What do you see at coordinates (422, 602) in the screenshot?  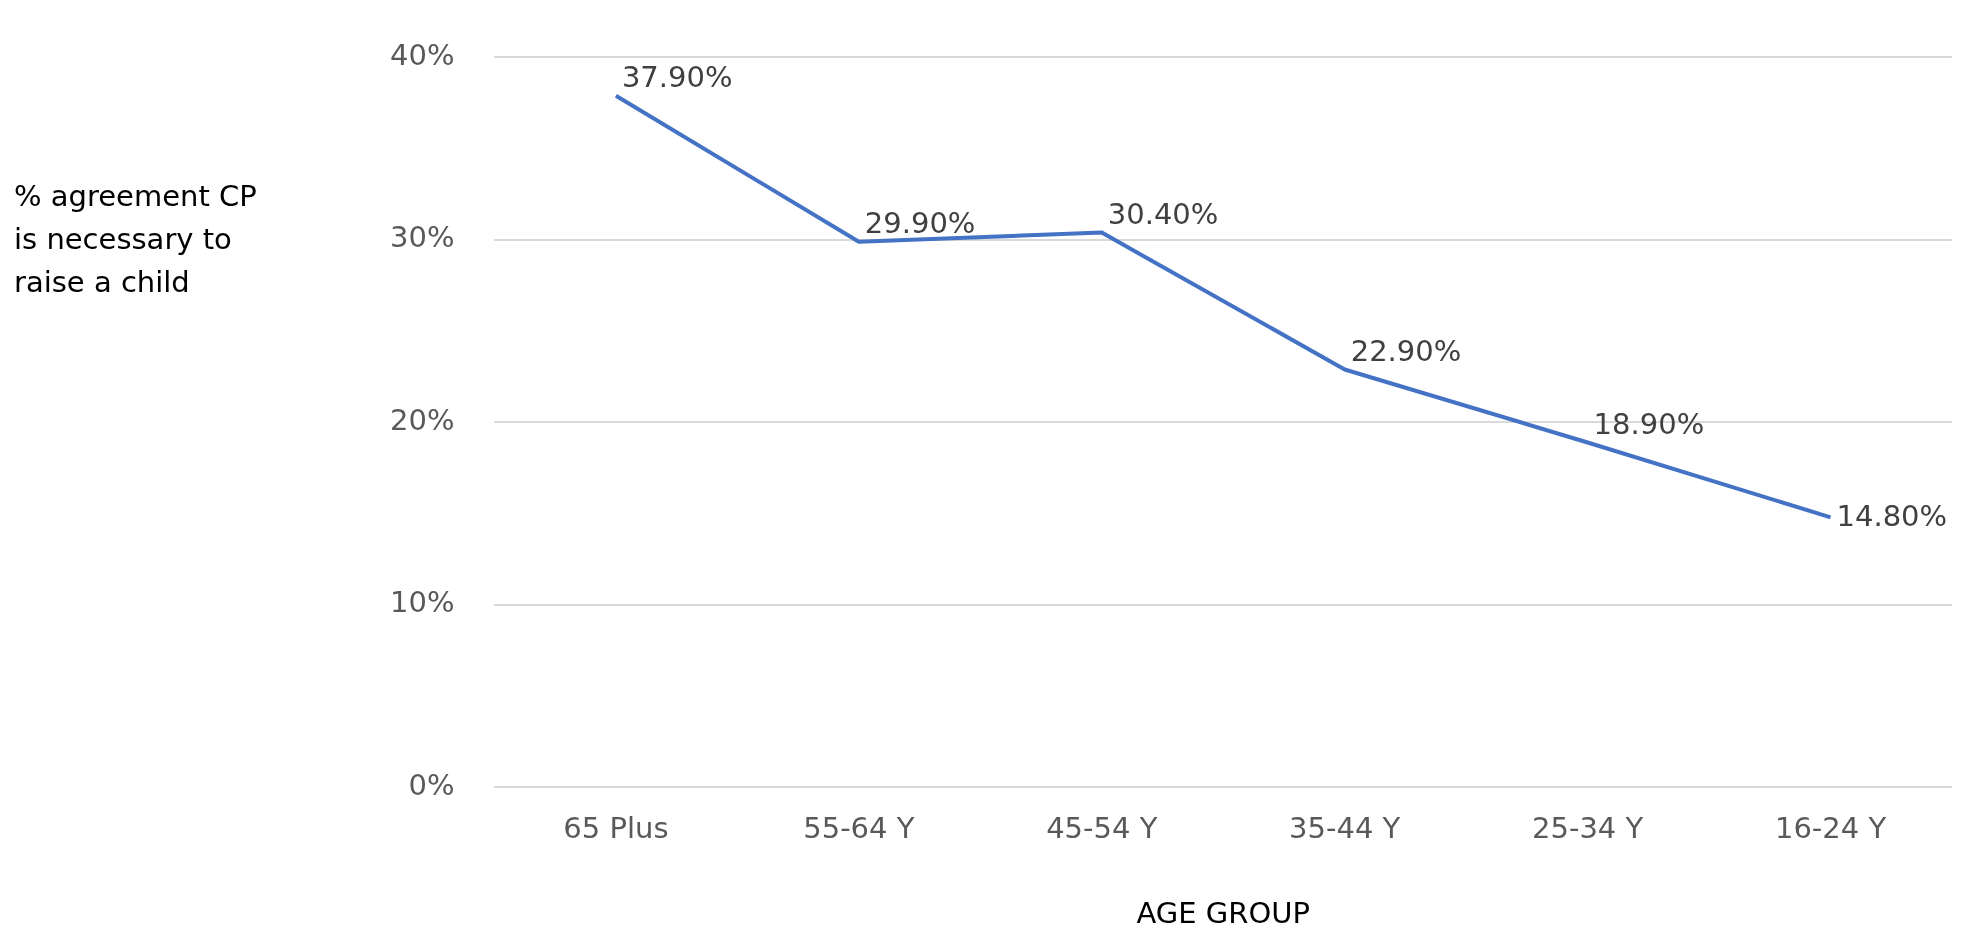 I see `y-tick-label: 10%` at bounding box center [422, 602].